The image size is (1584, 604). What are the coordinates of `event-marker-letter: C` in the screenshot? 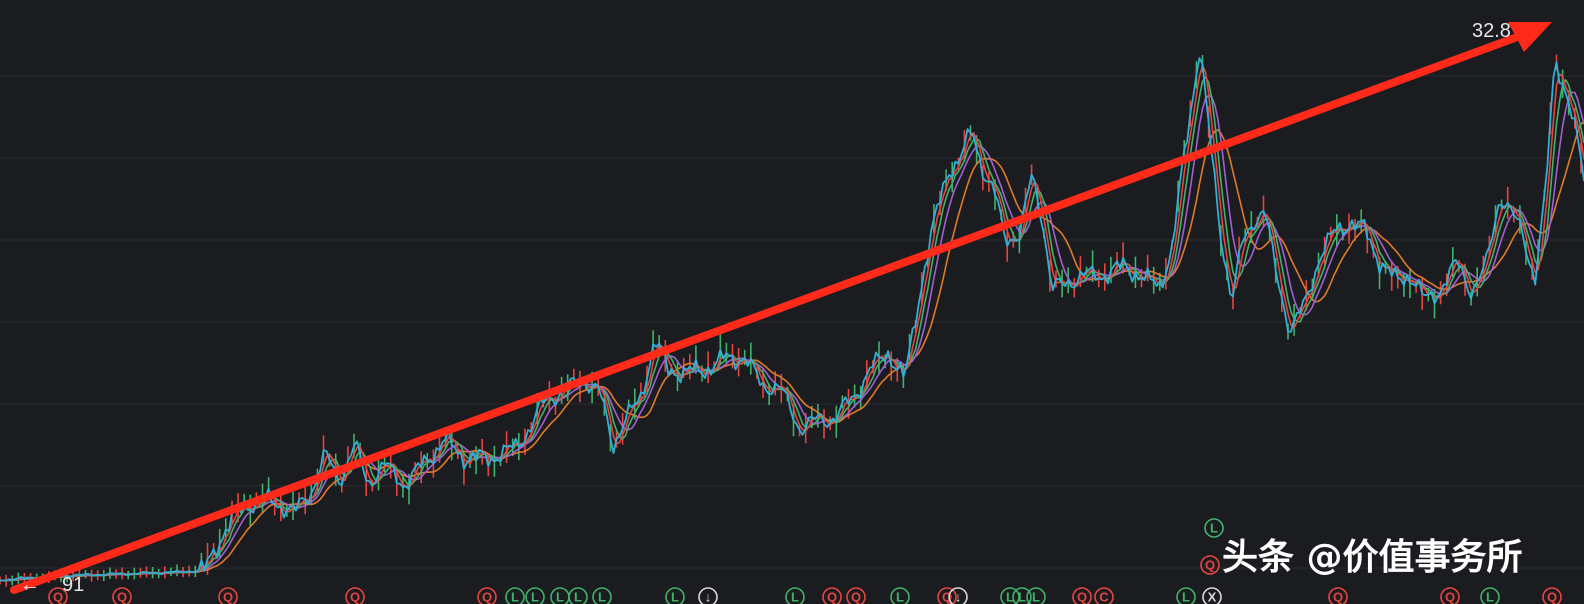 It's located at (1104, 597).